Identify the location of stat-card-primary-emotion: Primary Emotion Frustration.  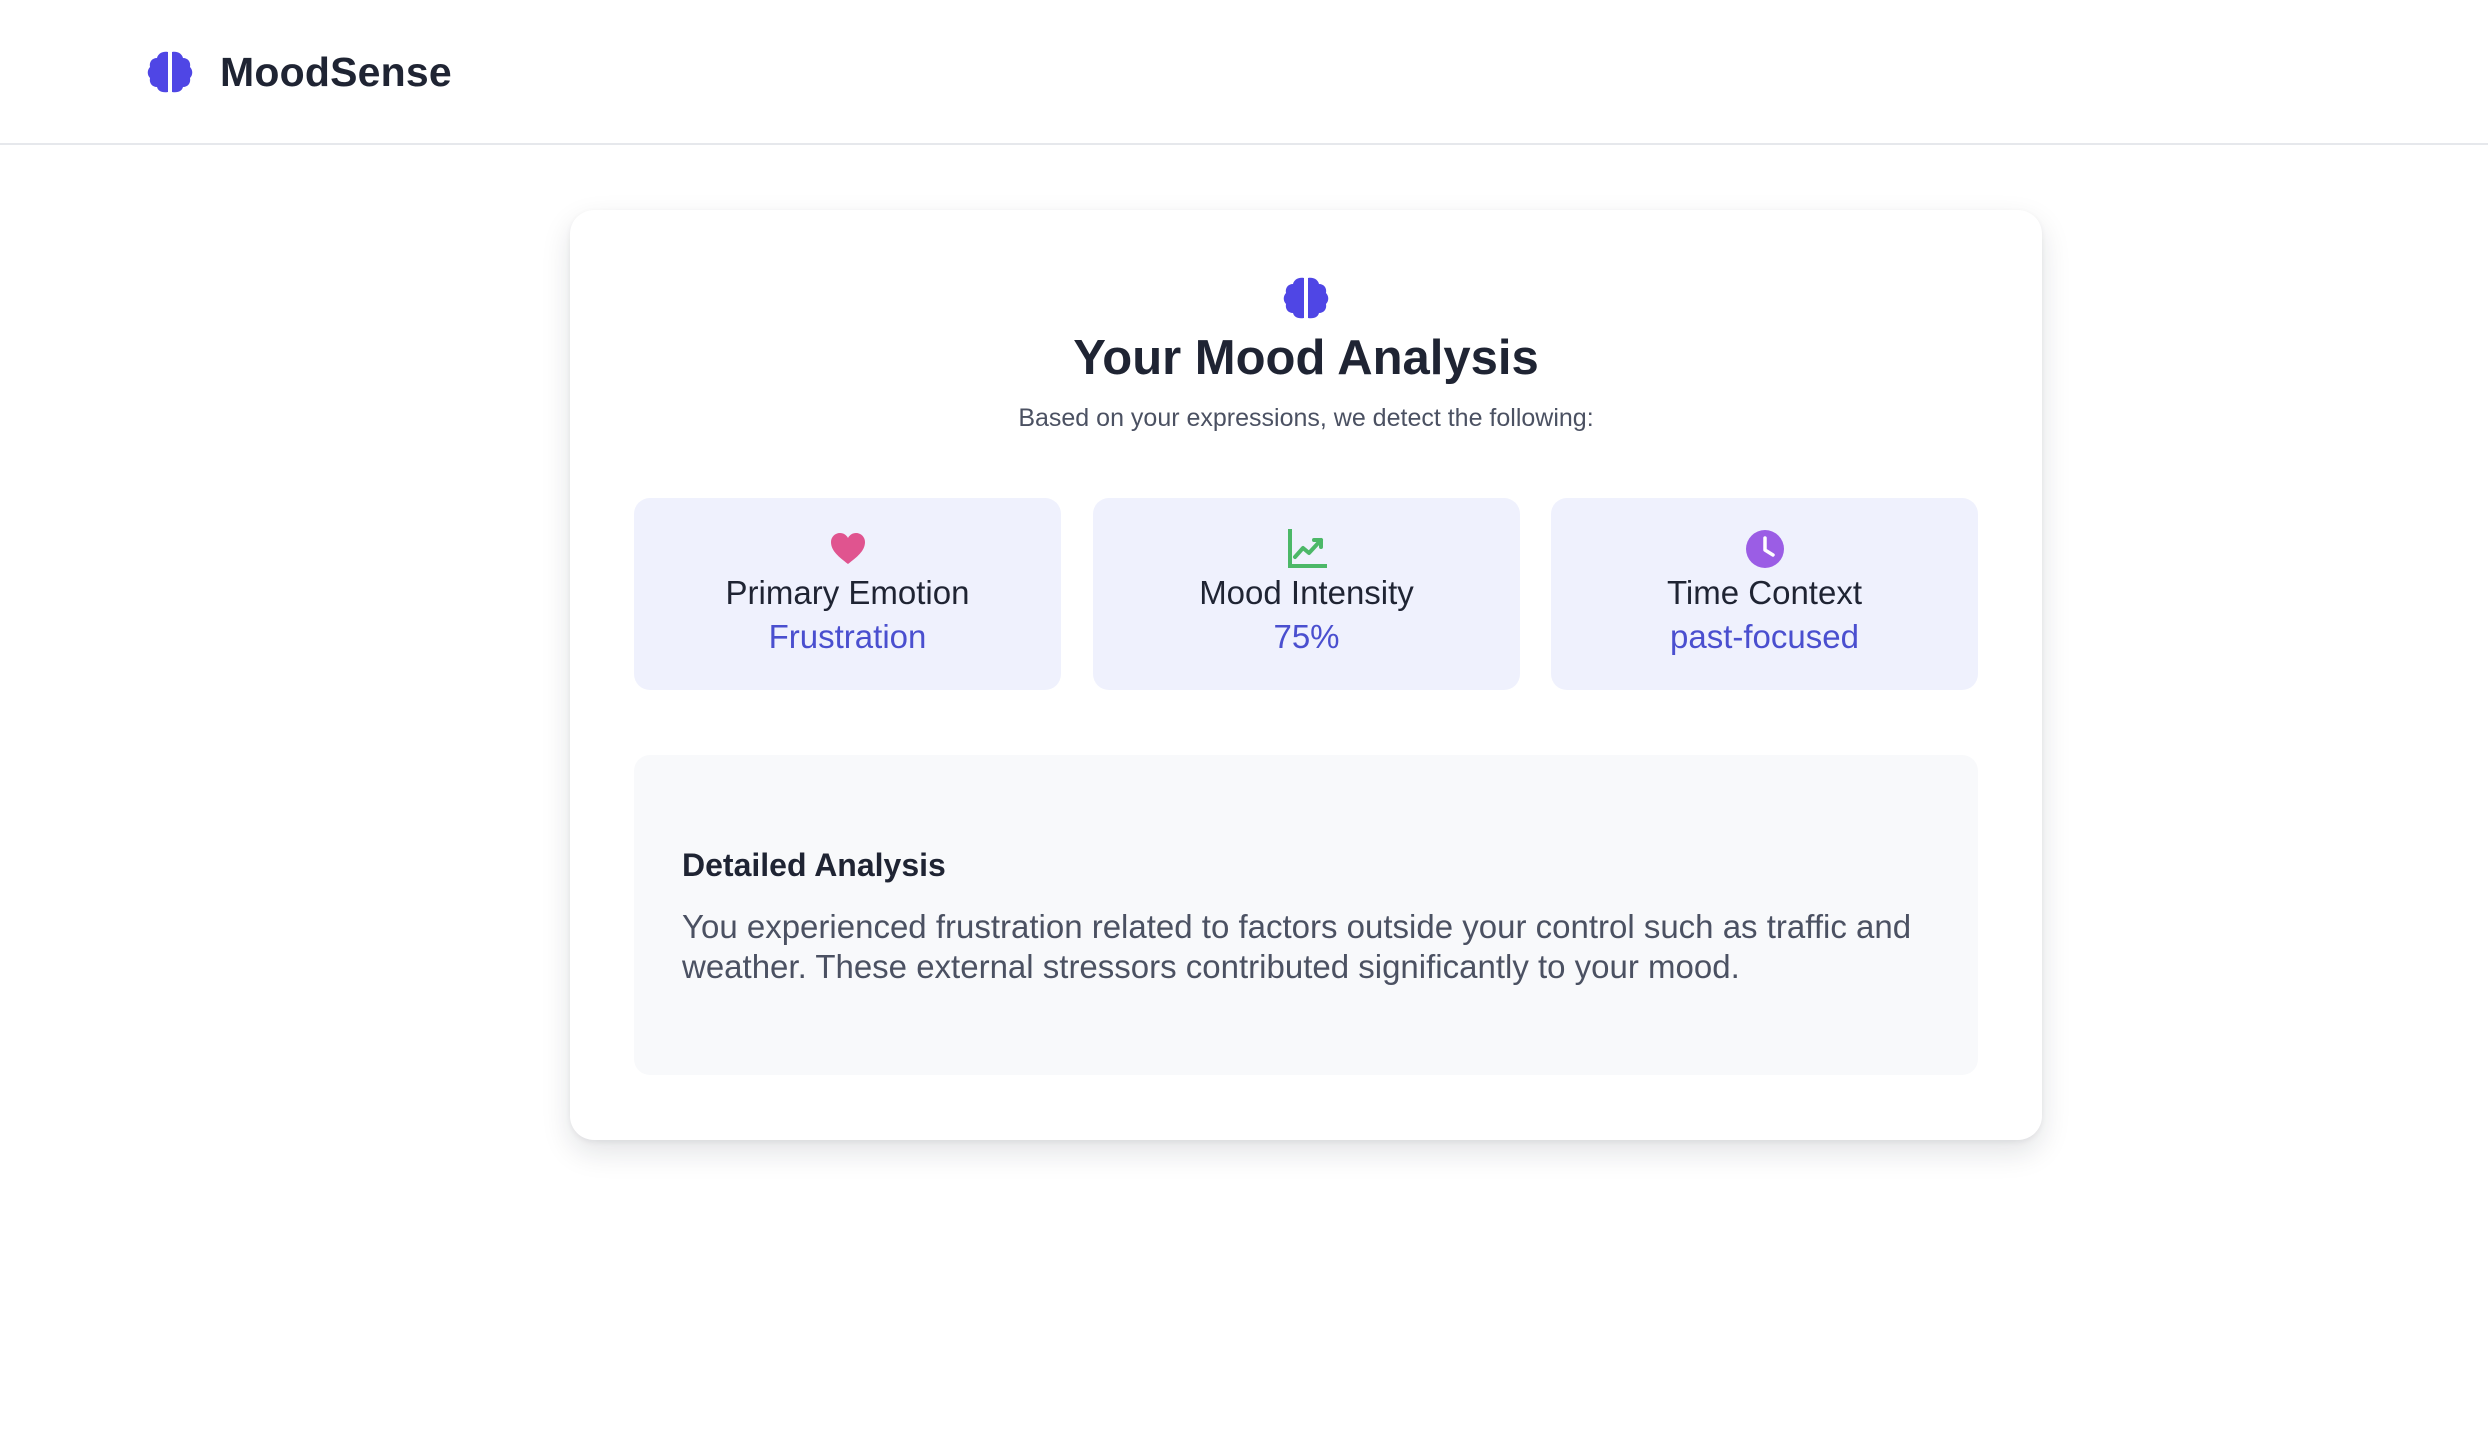
(847, 594).